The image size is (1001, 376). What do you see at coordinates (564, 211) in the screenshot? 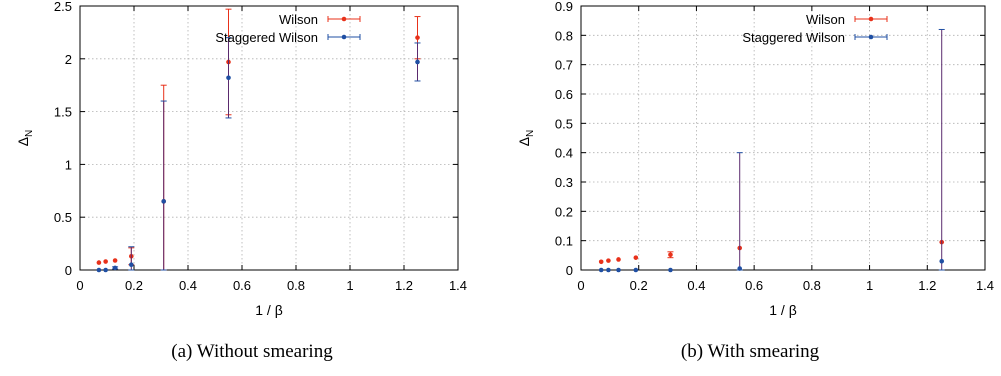
I see `y-tick-label: 0.2` at bounding box center [564, 211].